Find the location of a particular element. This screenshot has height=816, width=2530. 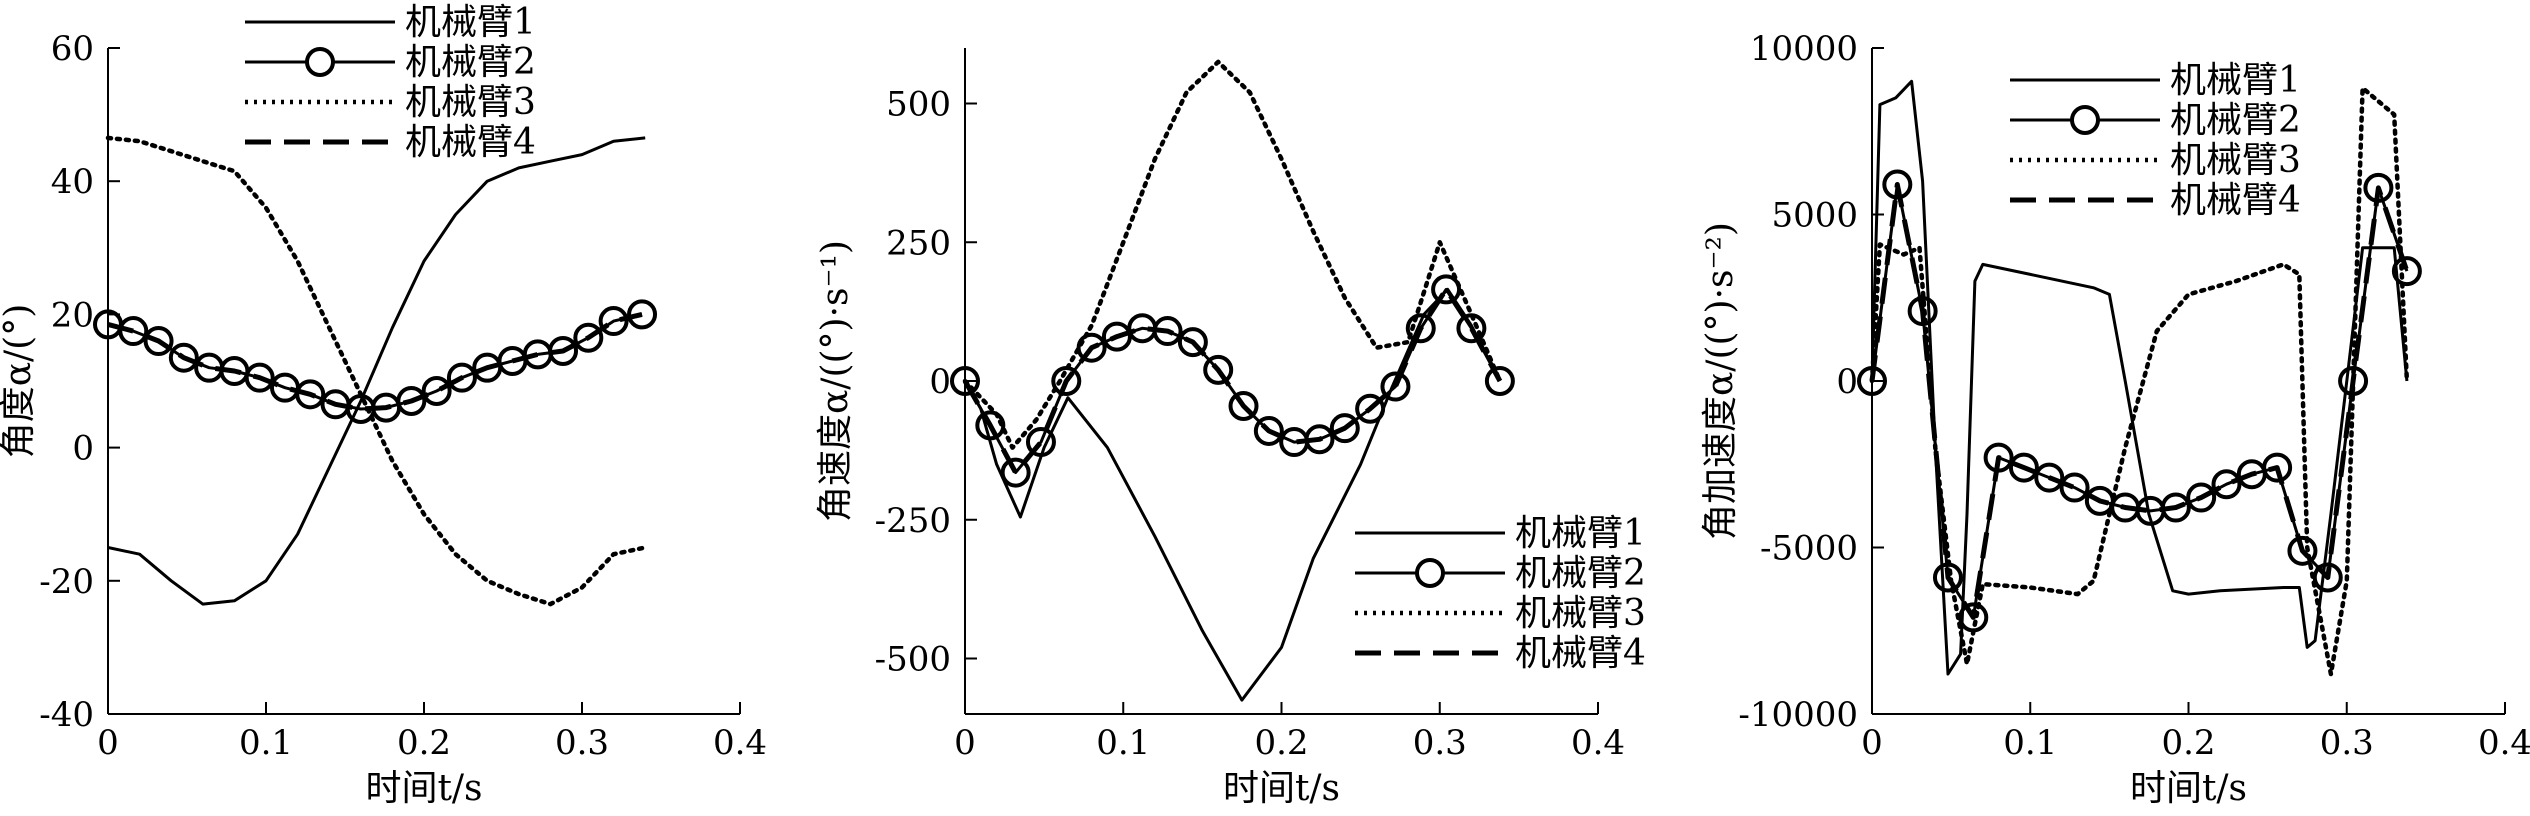

y-tick-label: 5000 is located at coordinates (1814, 216).